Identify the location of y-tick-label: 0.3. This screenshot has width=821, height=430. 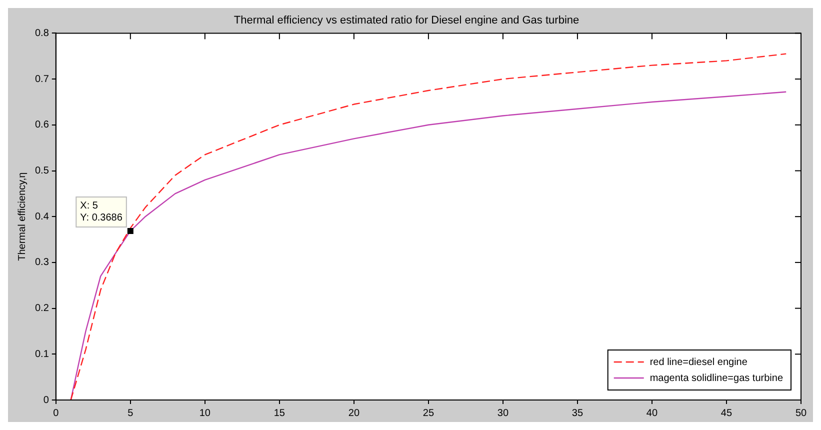
(42, 262).